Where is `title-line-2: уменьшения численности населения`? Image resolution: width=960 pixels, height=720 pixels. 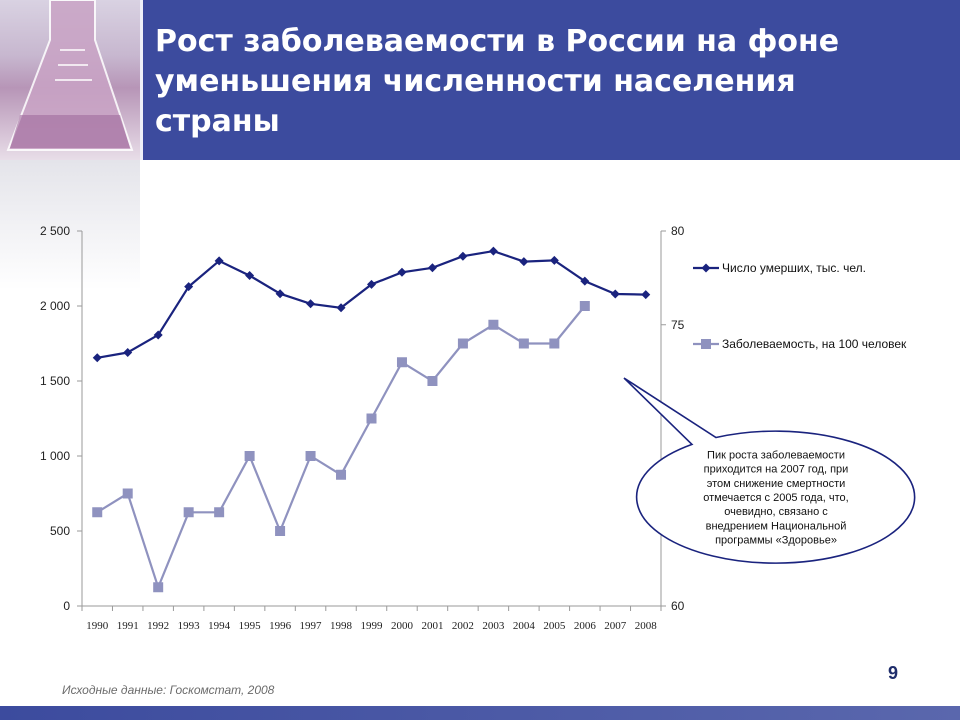 title-line-2: уменьшения численности населения is located at coordinates (475, 81).